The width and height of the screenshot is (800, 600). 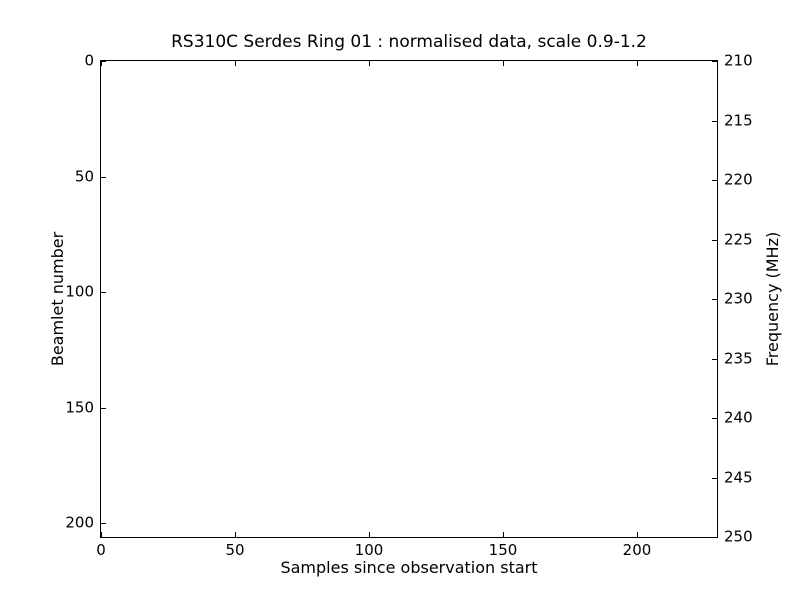 I want to click on y-right-tick-label: 210, so click(x=738, y=60).